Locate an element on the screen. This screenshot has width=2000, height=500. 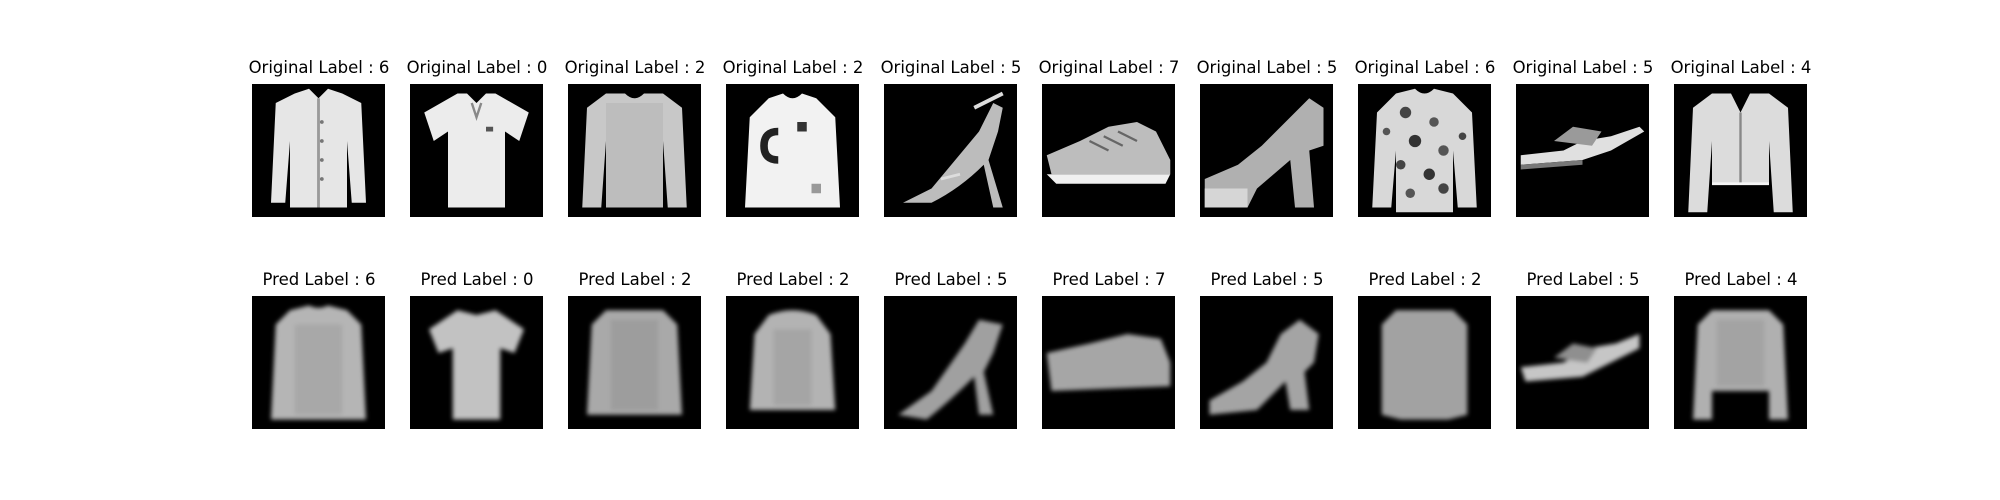
original-cell-1: Original Label : 6 is located at coordinates (319, 137).